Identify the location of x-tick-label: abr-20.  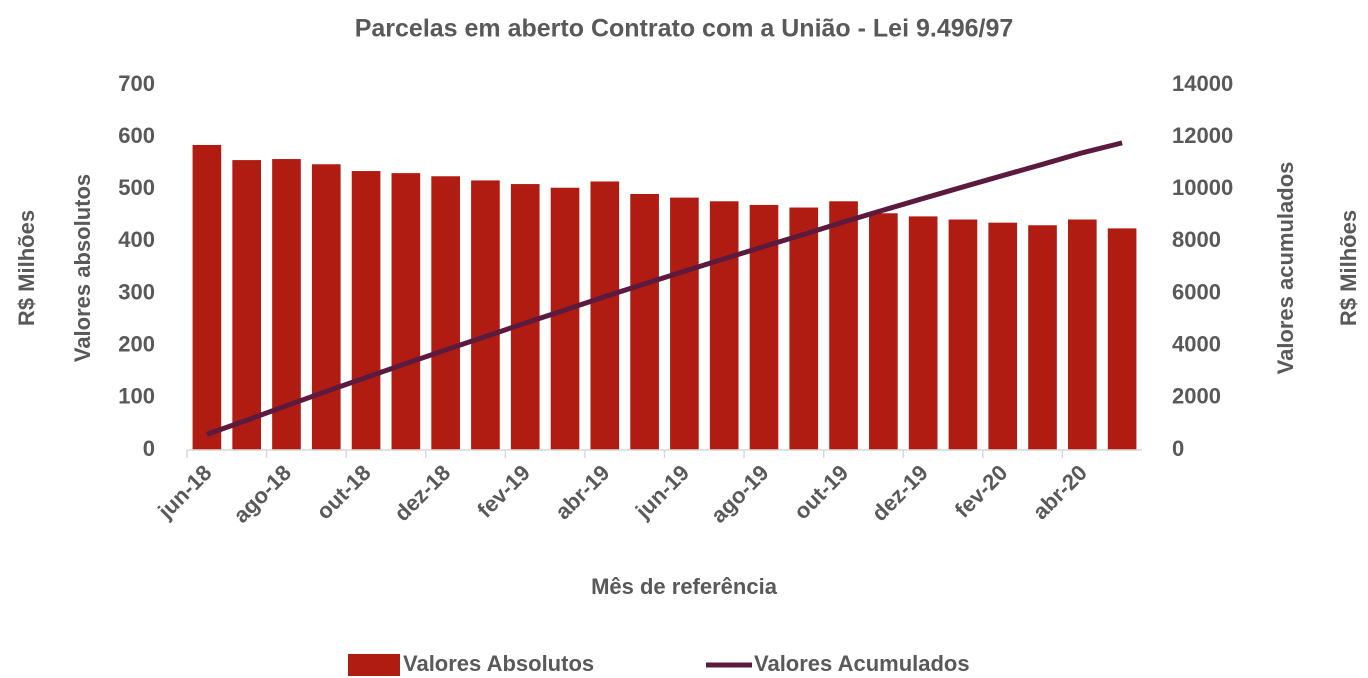
(1060, 492).